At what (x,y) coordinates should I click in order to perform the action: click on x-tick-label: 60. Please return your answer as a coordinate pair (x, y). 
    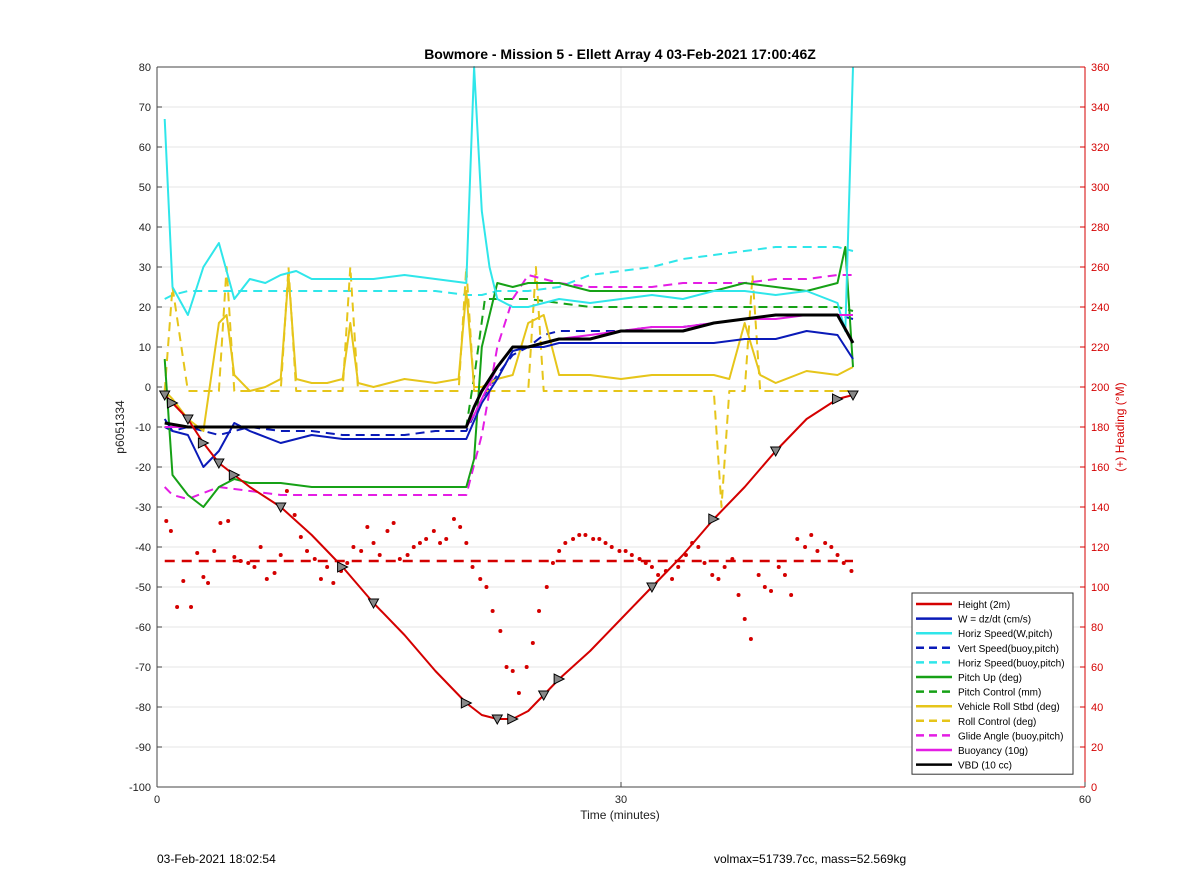
    Looking at the image, I should click on (1085, 800).